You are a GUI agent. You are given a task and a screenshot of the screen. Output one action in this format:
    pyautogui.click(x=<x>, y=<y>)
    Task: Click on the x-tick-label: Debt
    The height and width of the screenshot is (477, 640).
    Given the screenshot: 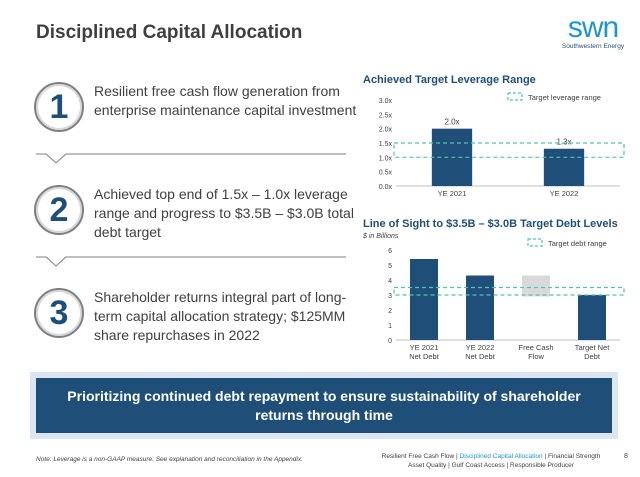 What is the action you would take?
    pyautogui.click(x=592, y=356)
    